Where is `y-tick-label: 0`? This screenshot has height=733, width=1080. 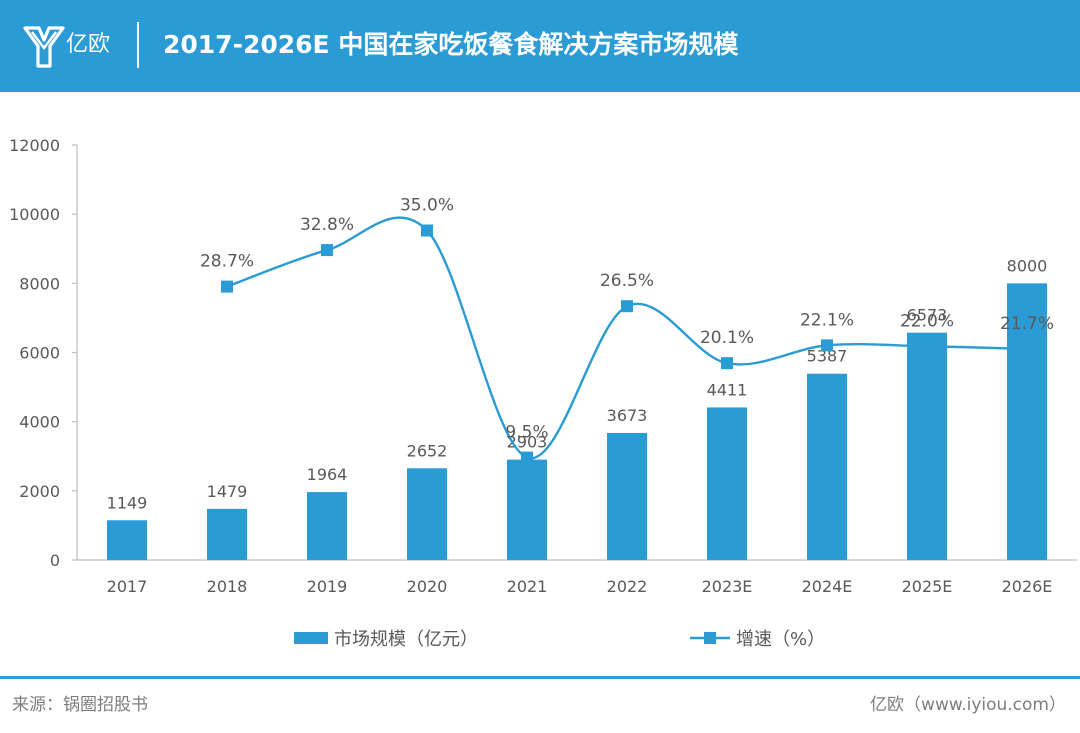
y-tick-label: 0 is located at coordinates (55, 560).